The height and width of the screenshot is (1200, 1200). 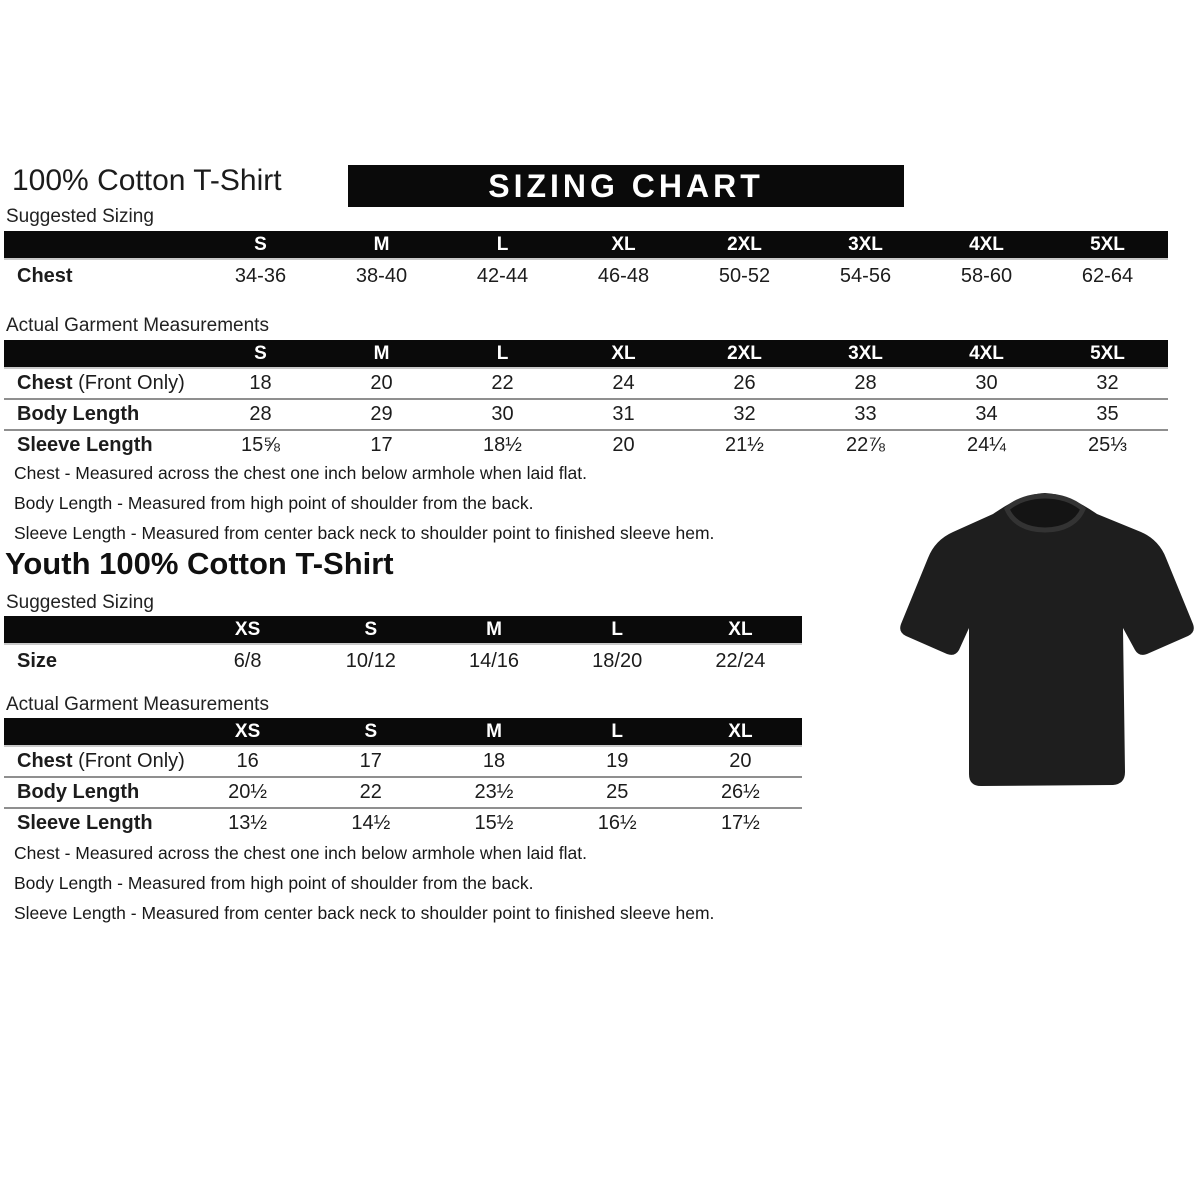 I want to click on table-row: Body Length 20½ 22 23½ 25 26½, so click(x=403, y=791).